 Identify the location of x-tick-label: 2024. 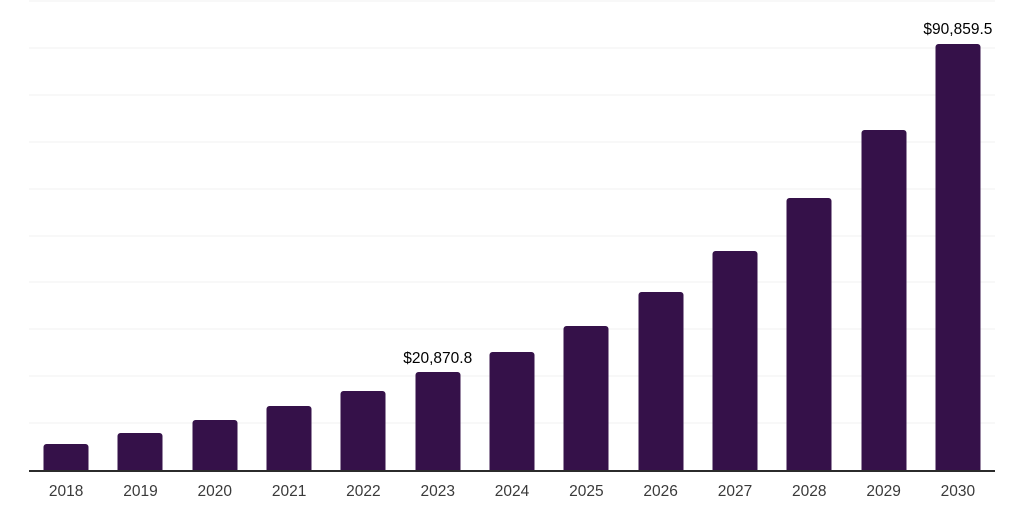
(512, 491).